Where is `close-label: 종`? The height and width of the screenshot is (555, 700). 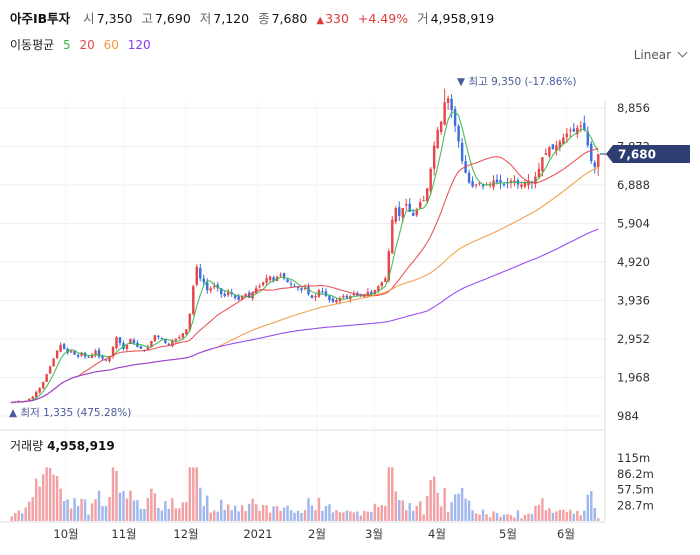 close-label: 종 is located at coordinates (264, 18).